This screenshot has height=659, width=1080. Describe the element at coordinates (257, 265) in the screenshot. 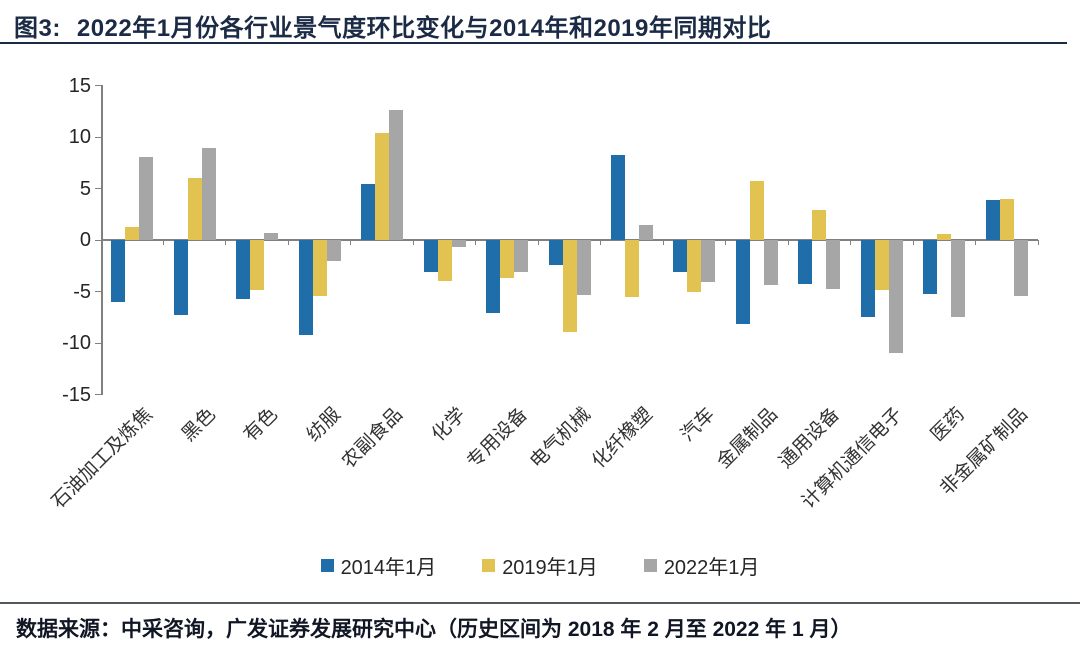

I see `bar-2019年1月-有色` at that location.